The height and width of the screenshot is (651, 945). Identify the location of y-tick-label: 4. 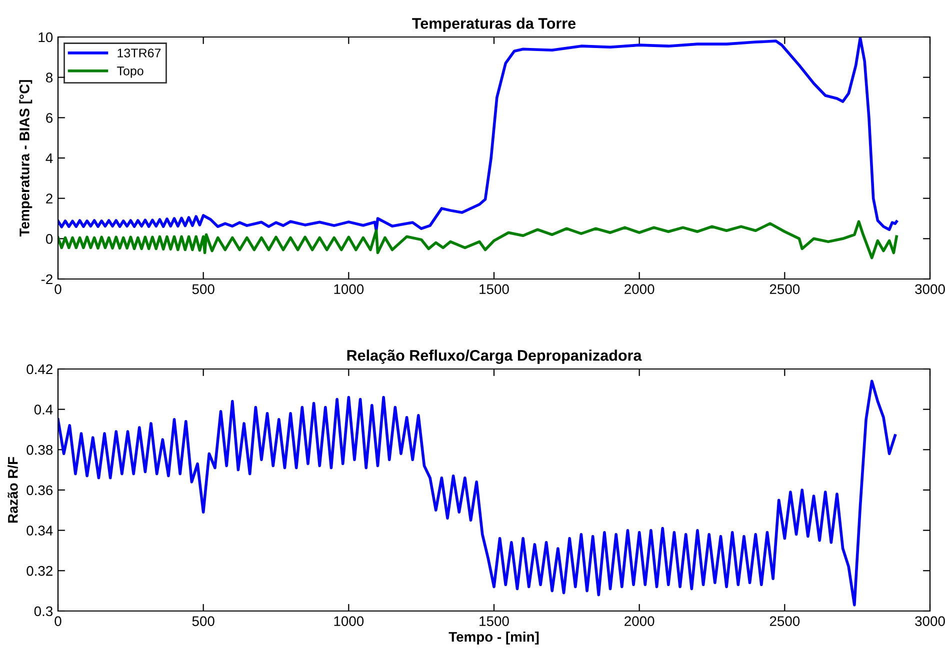
(49, 158).